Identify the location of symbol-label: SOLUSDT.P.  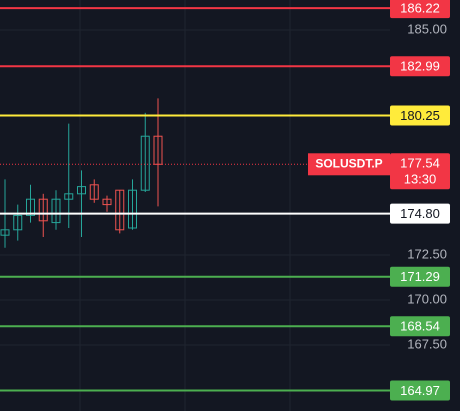
(348, 163).